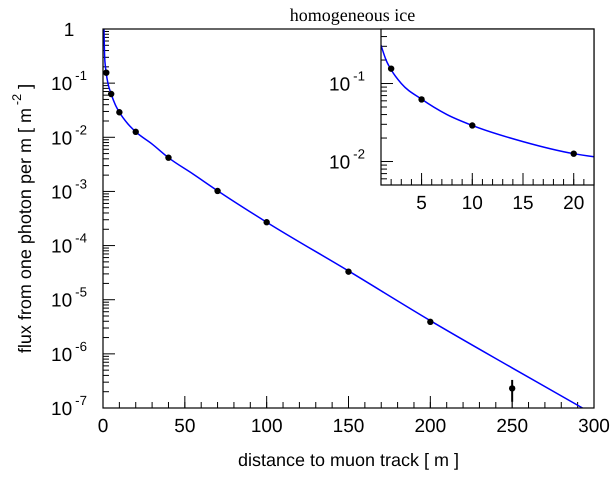 Image resolution: width=616 pixels, height=477 pixels. What do you see at coordinates (472, 203) in the screenshot?
I see `x-tick-label: 10` at bounding box center [472, 203].